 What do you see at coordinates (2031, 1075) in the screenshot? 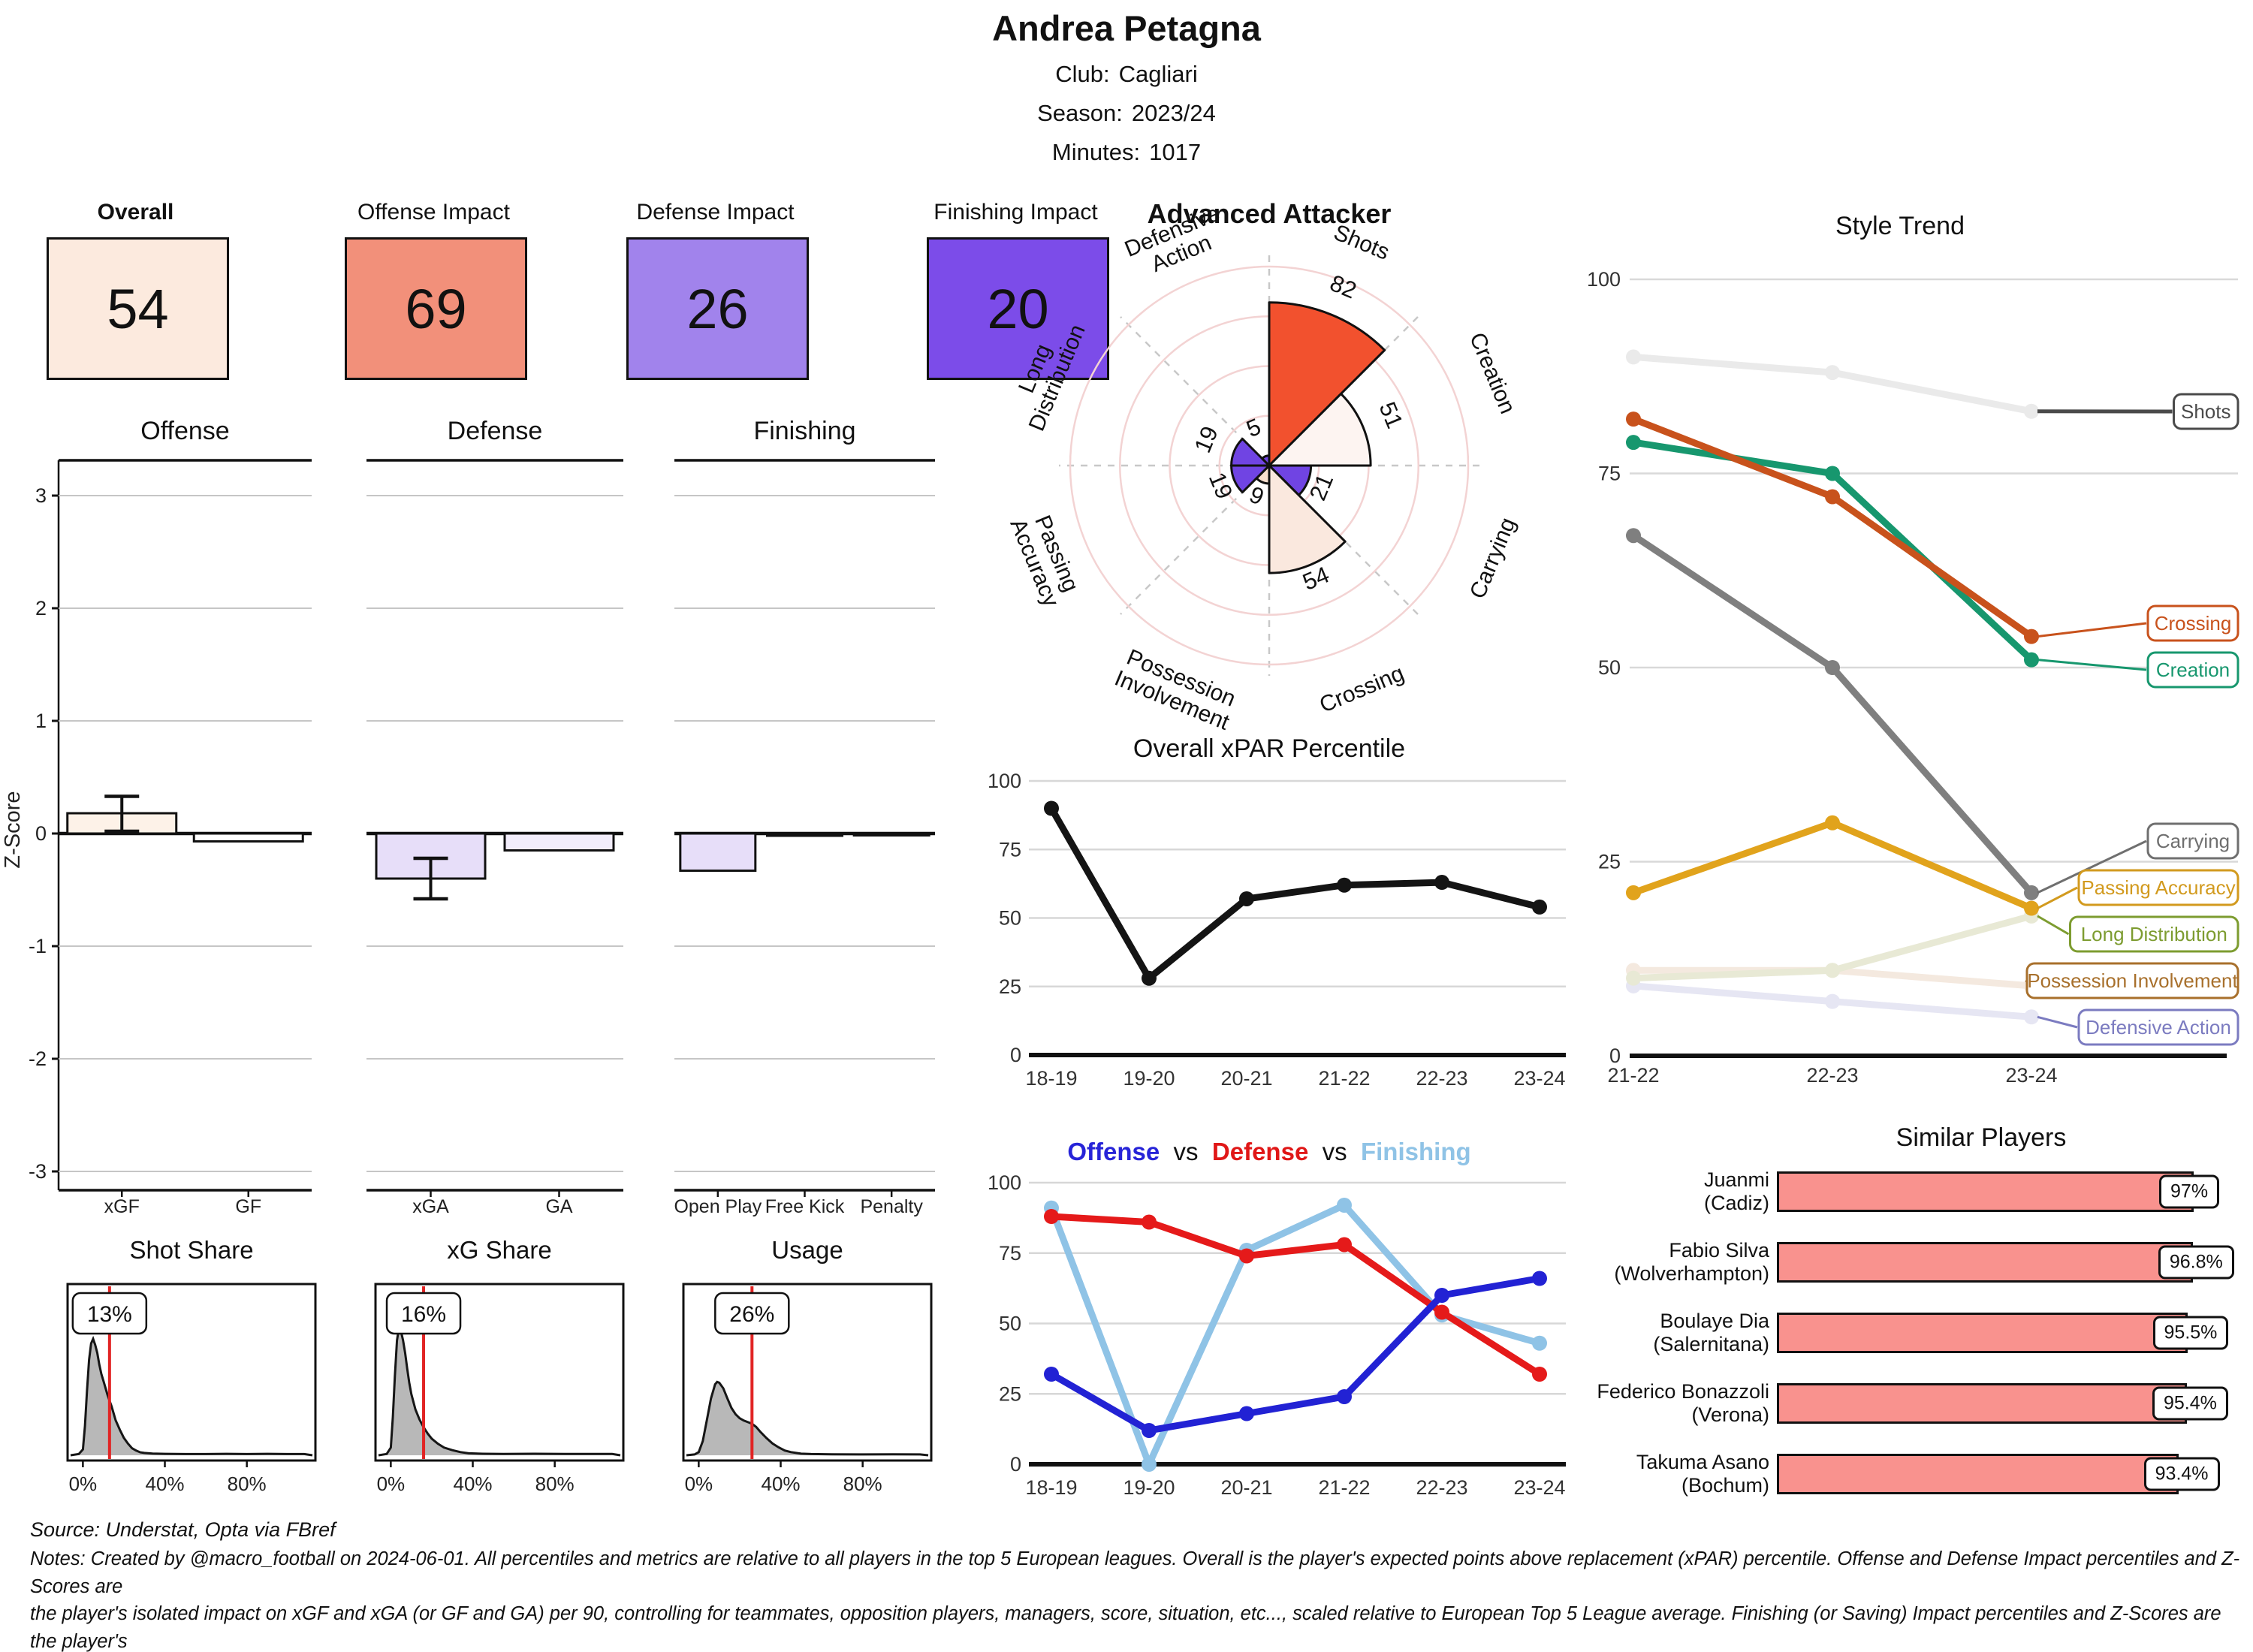
I see `style-x-tick: 23-24` at bounding box center [2031, 1075].